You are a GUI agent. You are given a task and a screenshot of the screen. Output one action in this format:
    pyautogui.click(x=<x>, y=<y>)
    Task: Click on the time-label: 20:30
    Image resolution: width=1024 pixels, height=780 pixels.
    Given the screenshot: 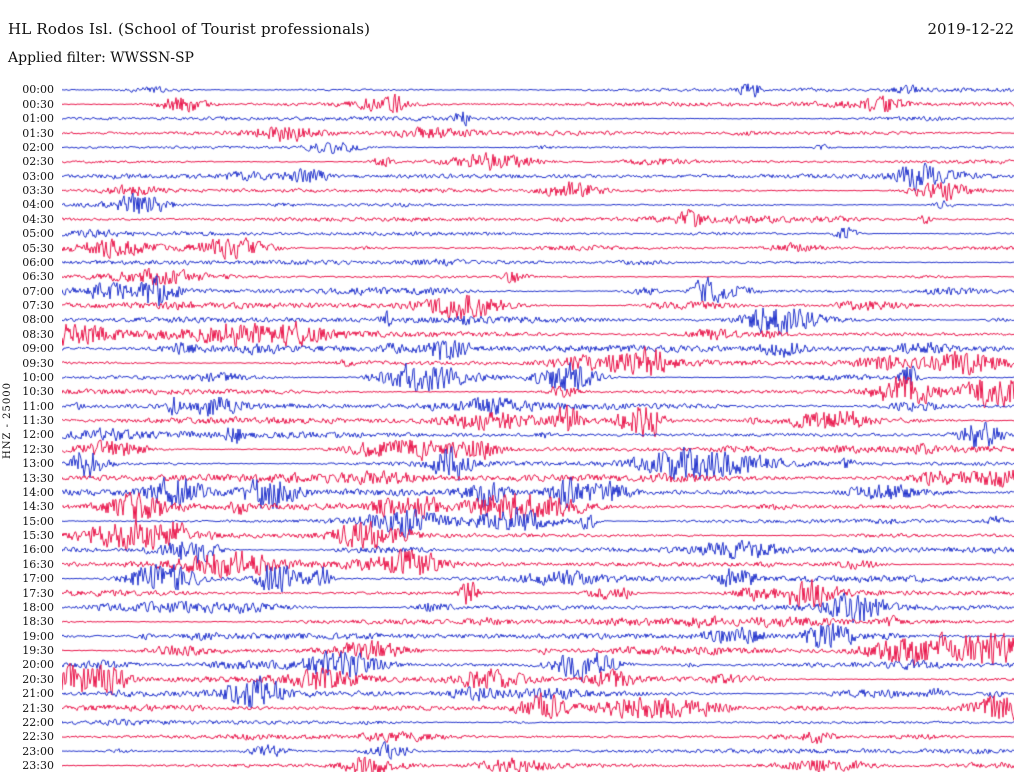 What is the action you would take?
    pyautogui.click(x=38, y=679)
    